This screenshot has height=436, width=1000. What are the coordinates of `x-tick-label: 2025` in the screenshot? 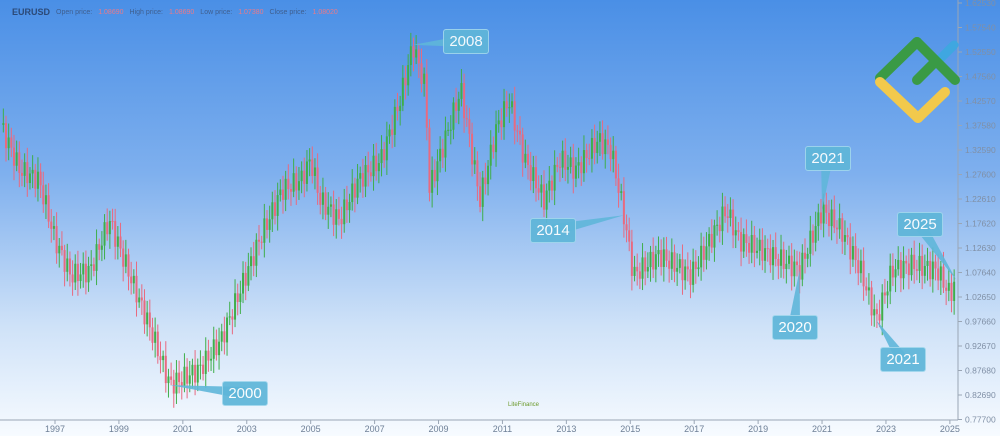 It's located at (950, 429).